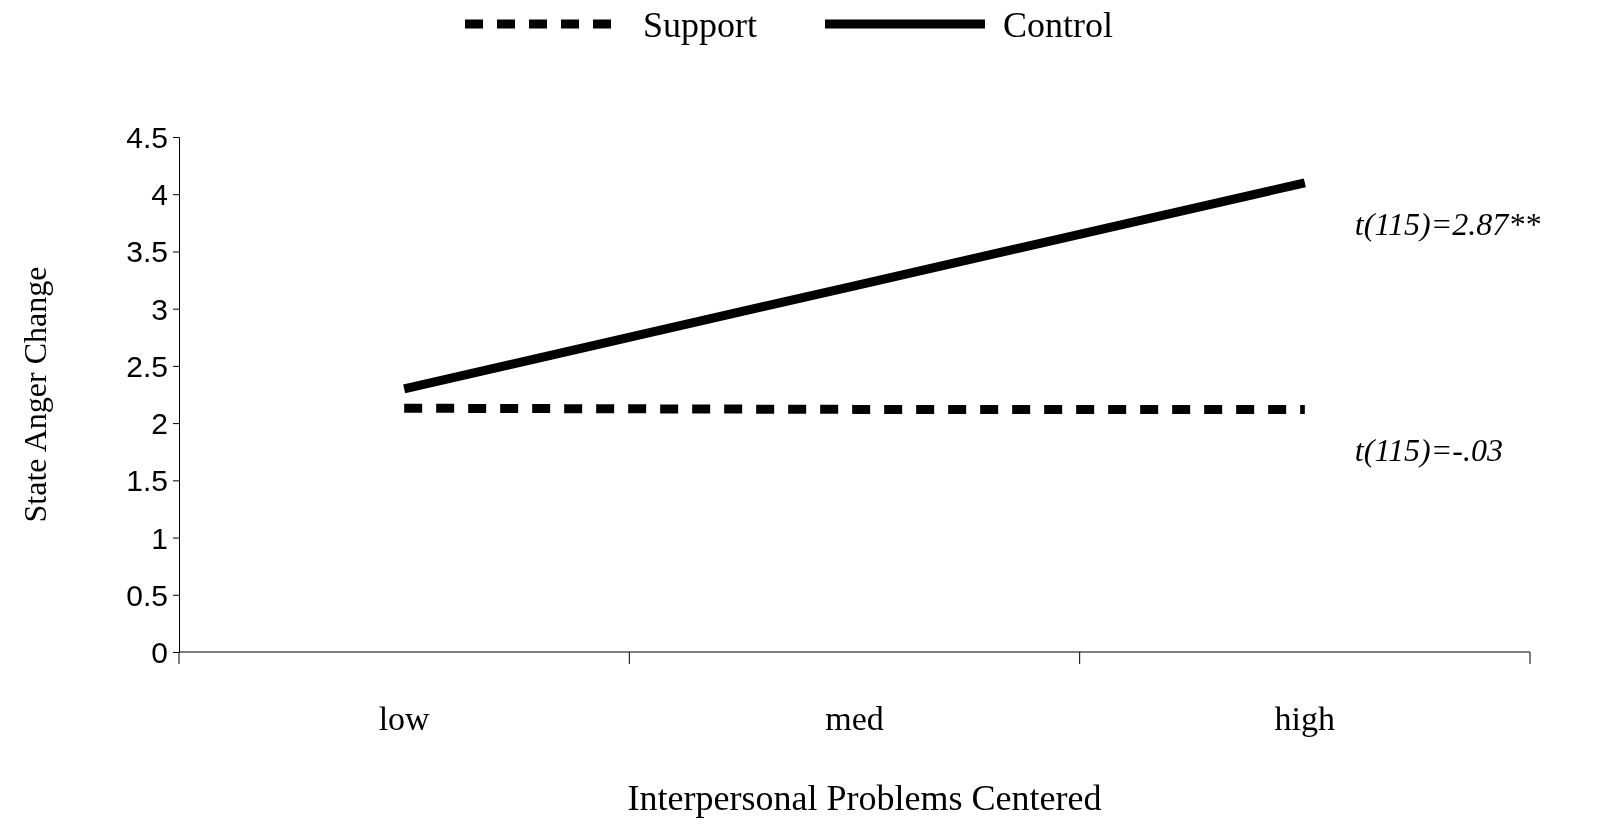  Describe the element at coordinates (700, 25) in the screenshot. I see `legend-label: Support` at that location.